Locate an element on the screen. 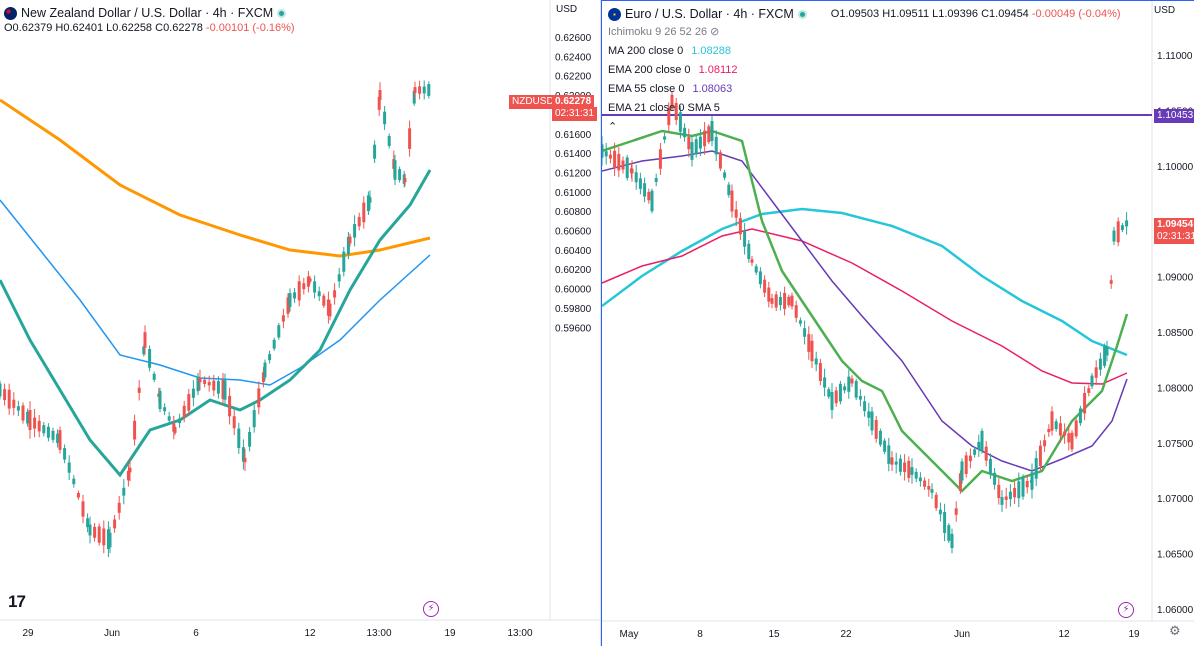 This screenshot has height=647, width=1194. countdown-tag: 02:31:31 is located at coordinates (1174, 237).